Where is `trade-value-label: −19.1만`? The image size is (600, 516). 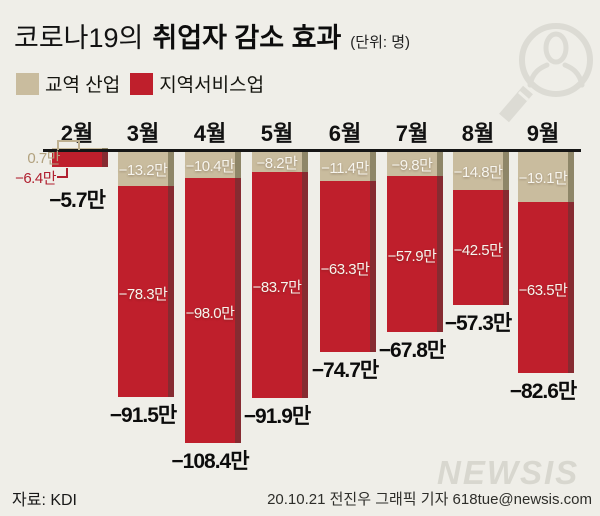 trade-value-label: −19.1만 is located at coordinates (543, 178).